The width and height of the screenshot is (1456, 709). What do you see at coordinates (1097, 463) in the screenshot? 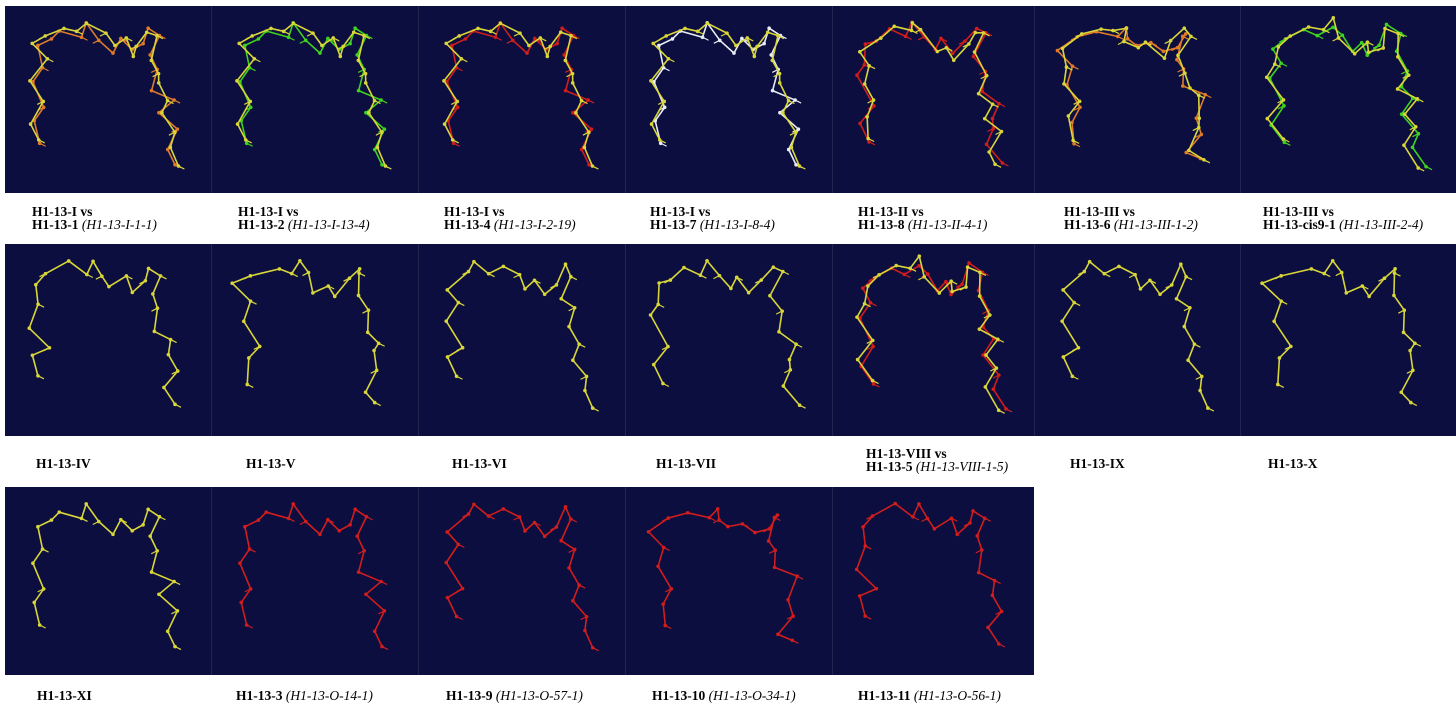
I see `caption-p13-name: H1-13-IX` at bounding box center [1097, 463].